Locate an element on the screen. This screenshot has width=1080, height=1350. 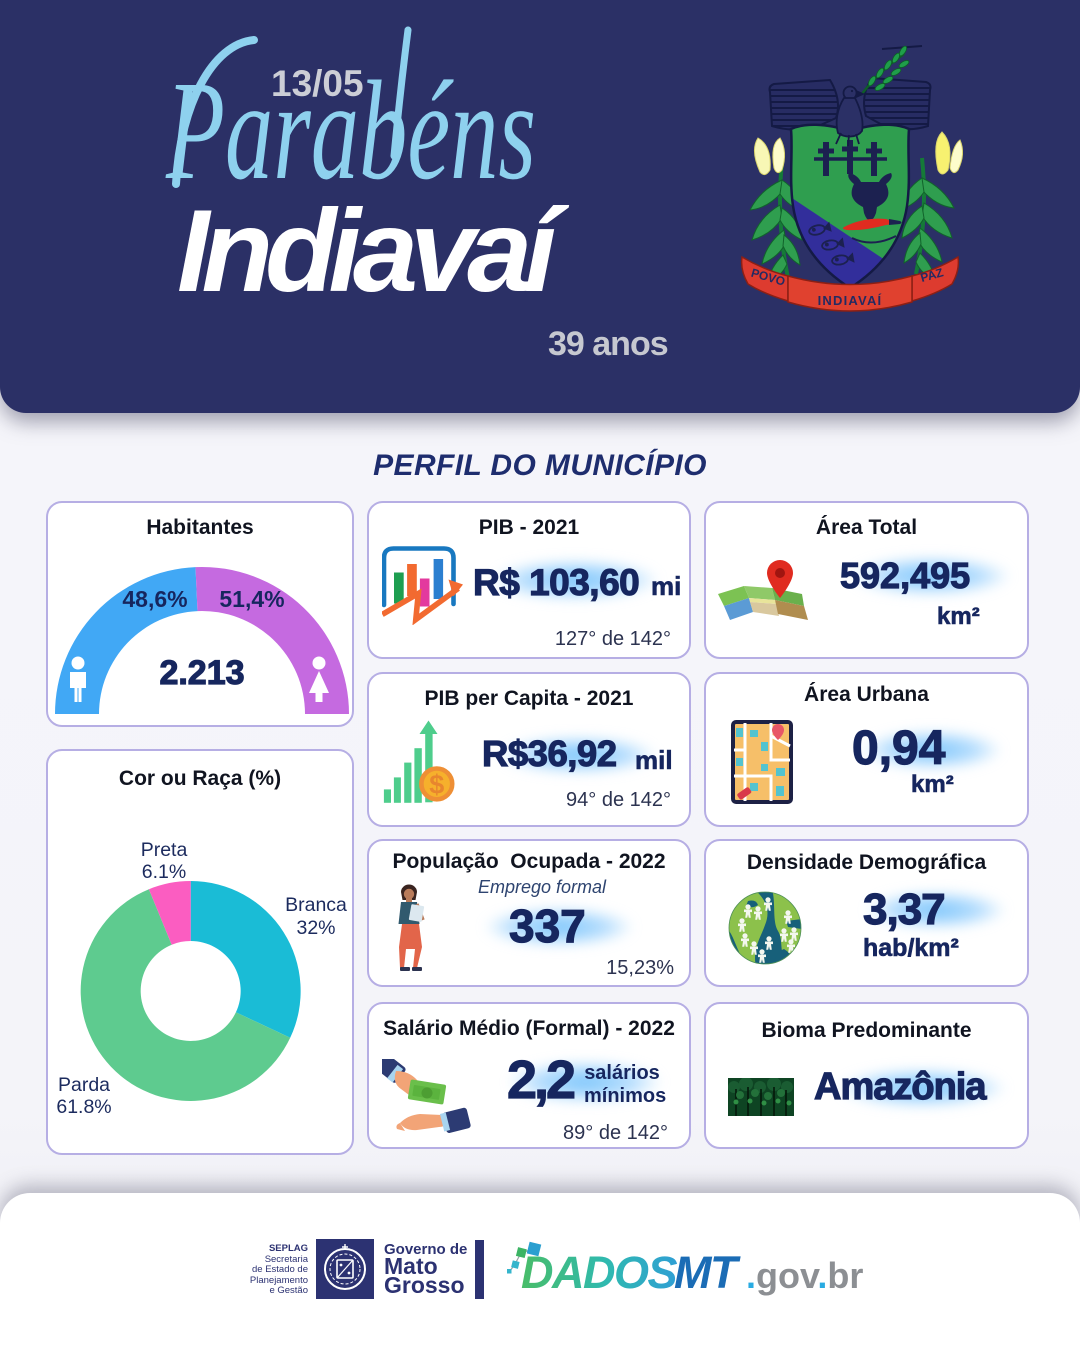
svg-text: 61.8% is located at coordinates (83, 1107).